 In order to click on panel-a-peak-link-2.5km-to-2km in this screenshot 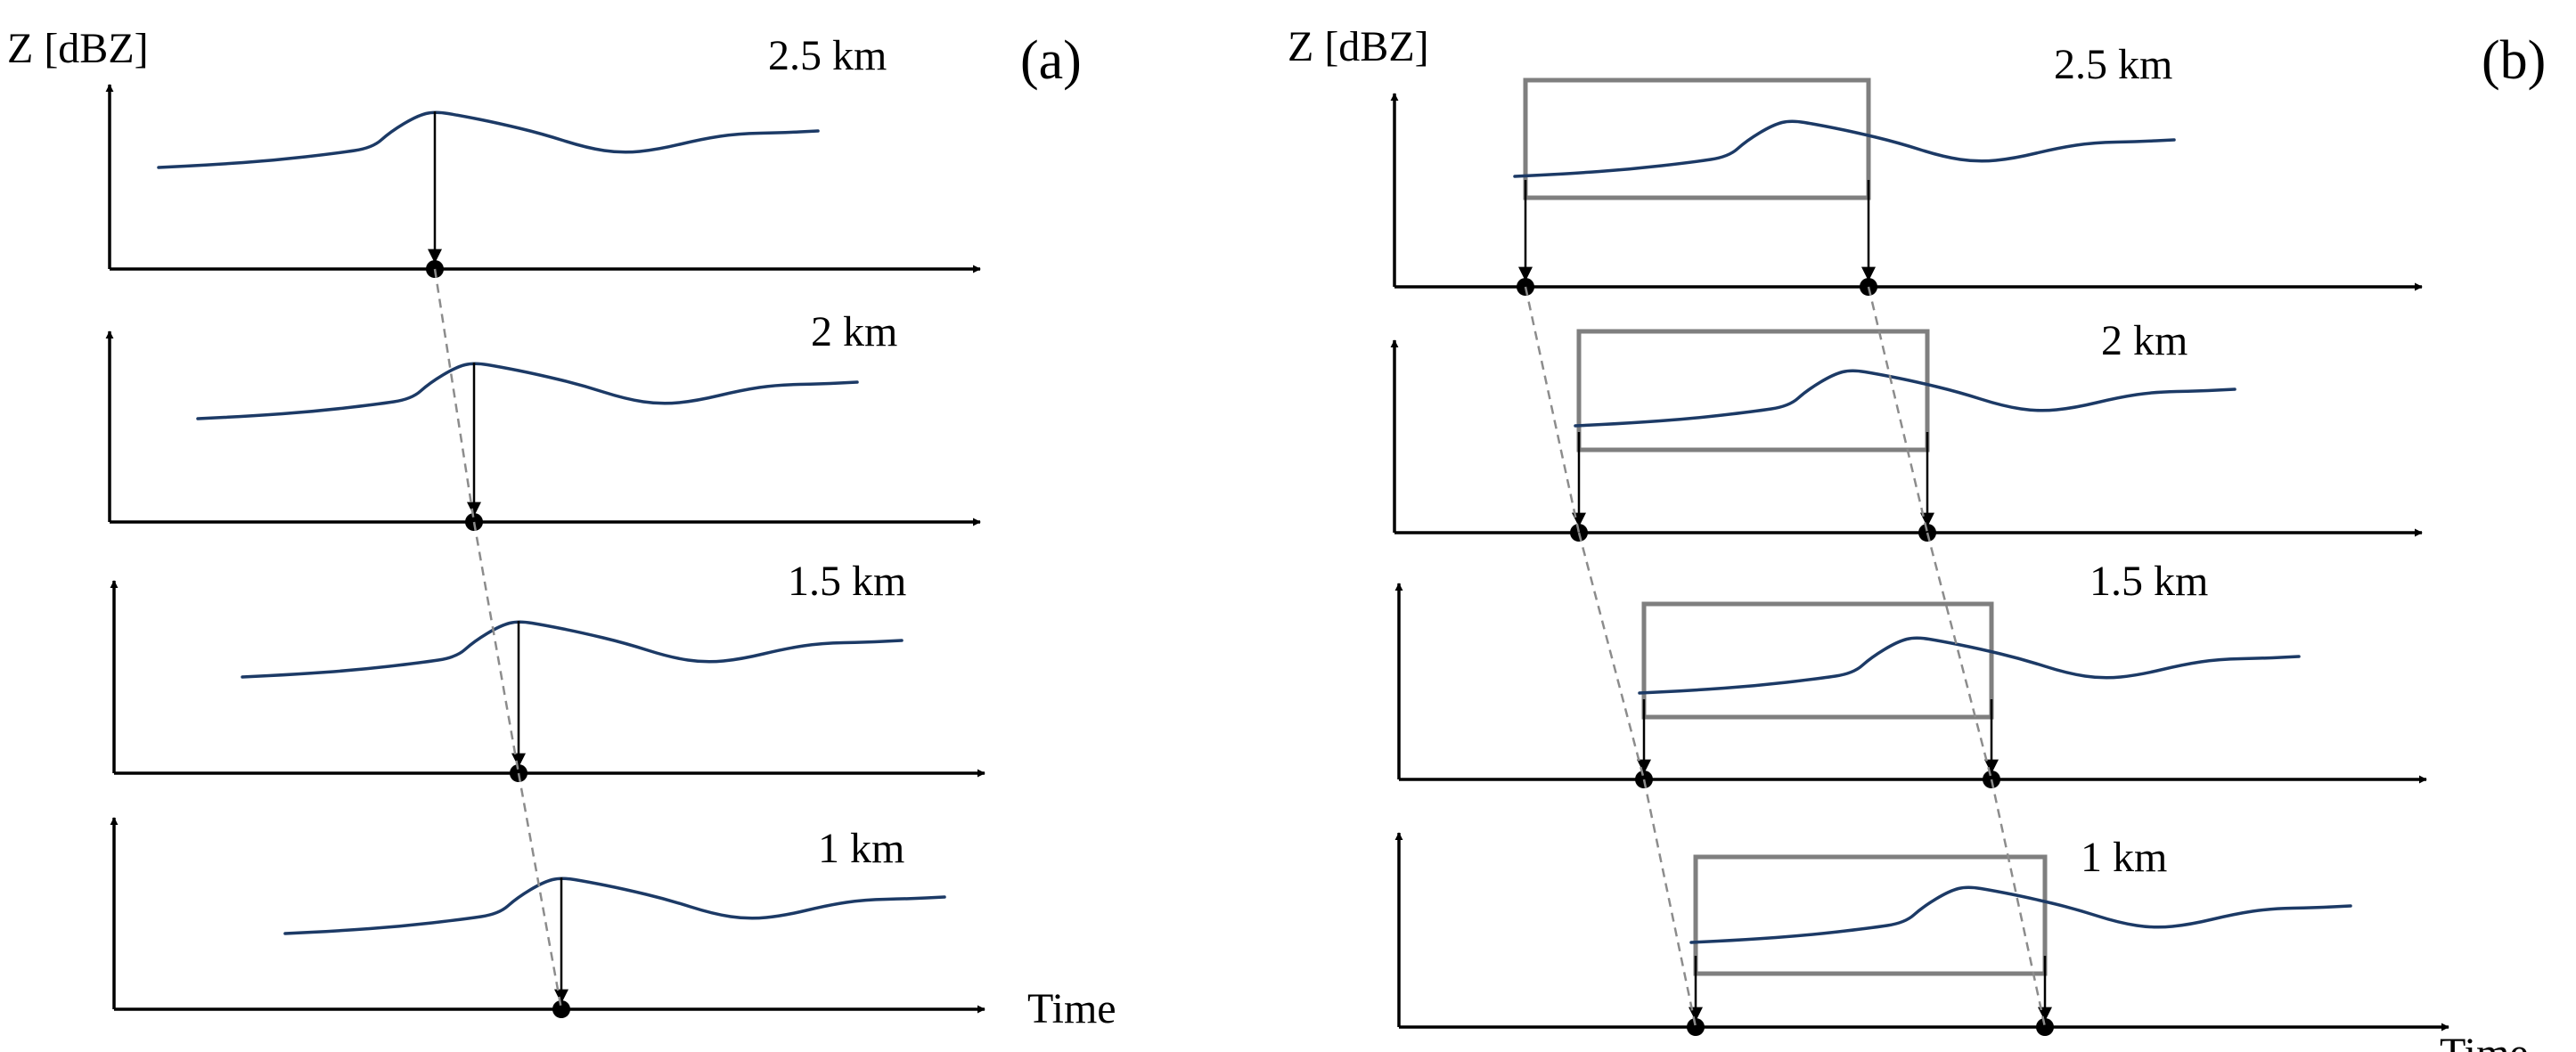, I will do `click(454, 396)`.